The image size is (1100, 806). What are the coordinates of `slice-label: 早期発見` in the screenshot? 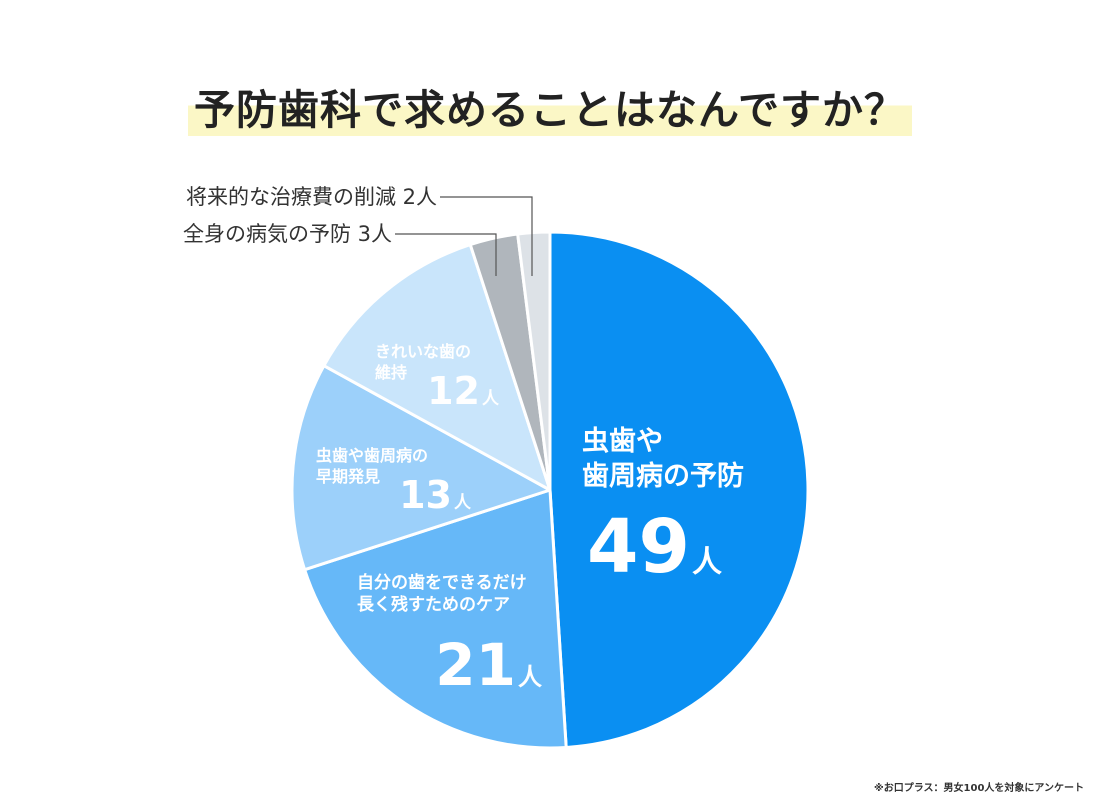 It's located at (348, 476).